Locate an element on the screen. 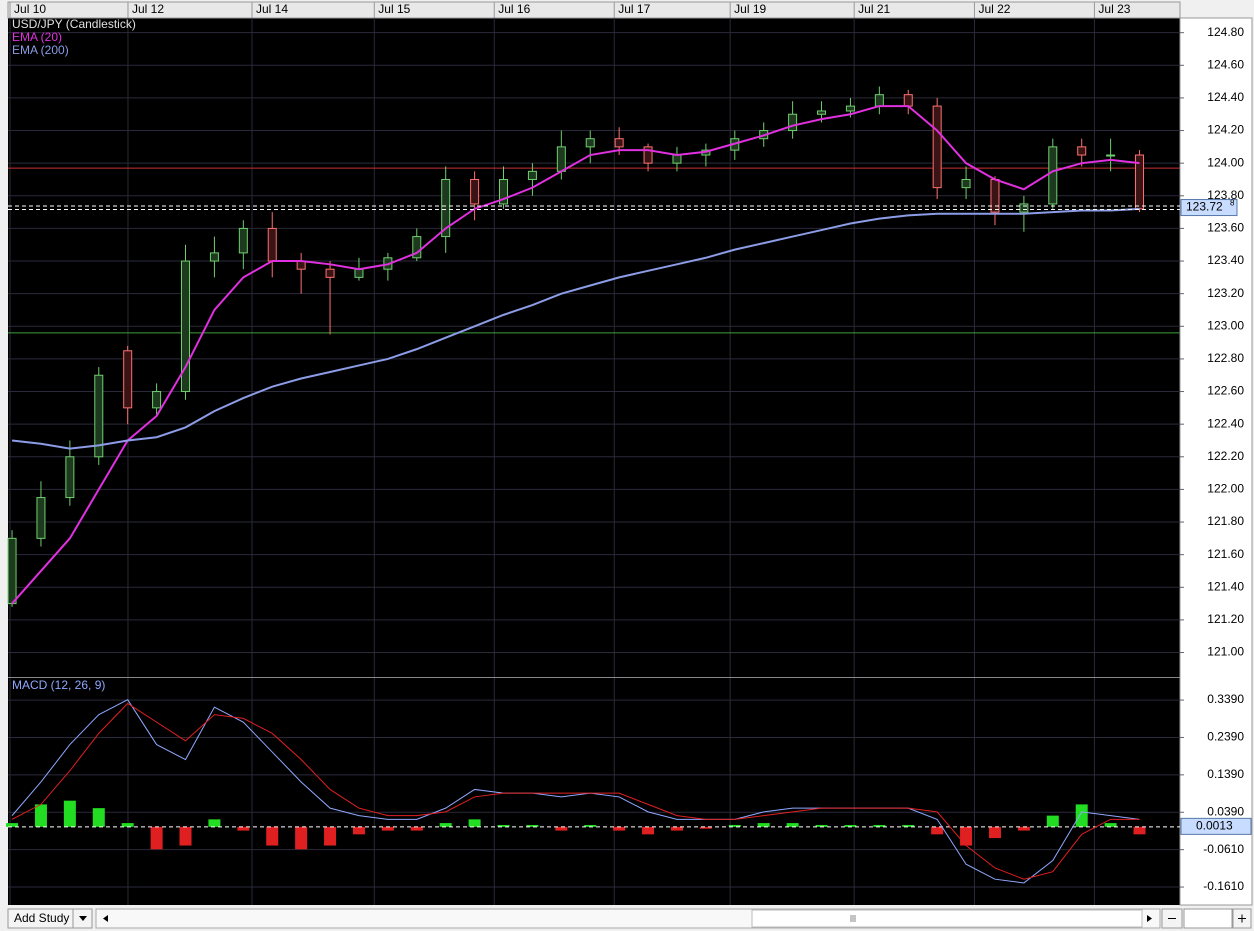 This screenshot has width=1254, height=931. toolbar: Add Study is located at coordinates (629, 918).